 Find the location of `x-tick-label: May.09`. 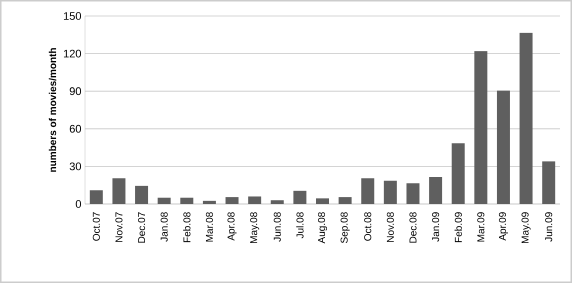

x-tick-label: May.09 is located at coordinates (526, 228).